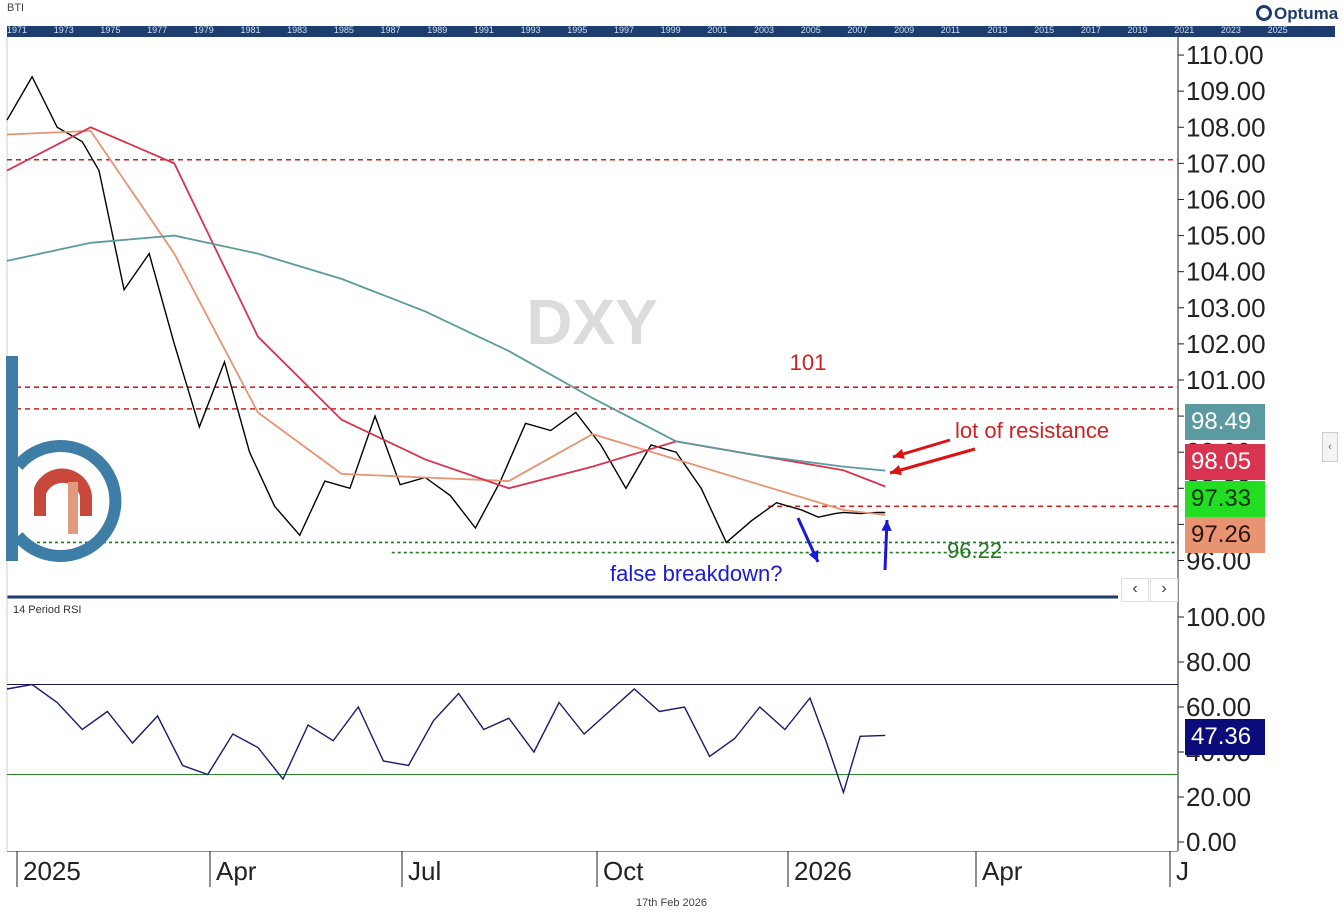 The height and width of the screenshot is (924, 1343). Describe the element at coordinates (343, 30) in the screenshot. I see `overview-year-label: 1985` at that location.